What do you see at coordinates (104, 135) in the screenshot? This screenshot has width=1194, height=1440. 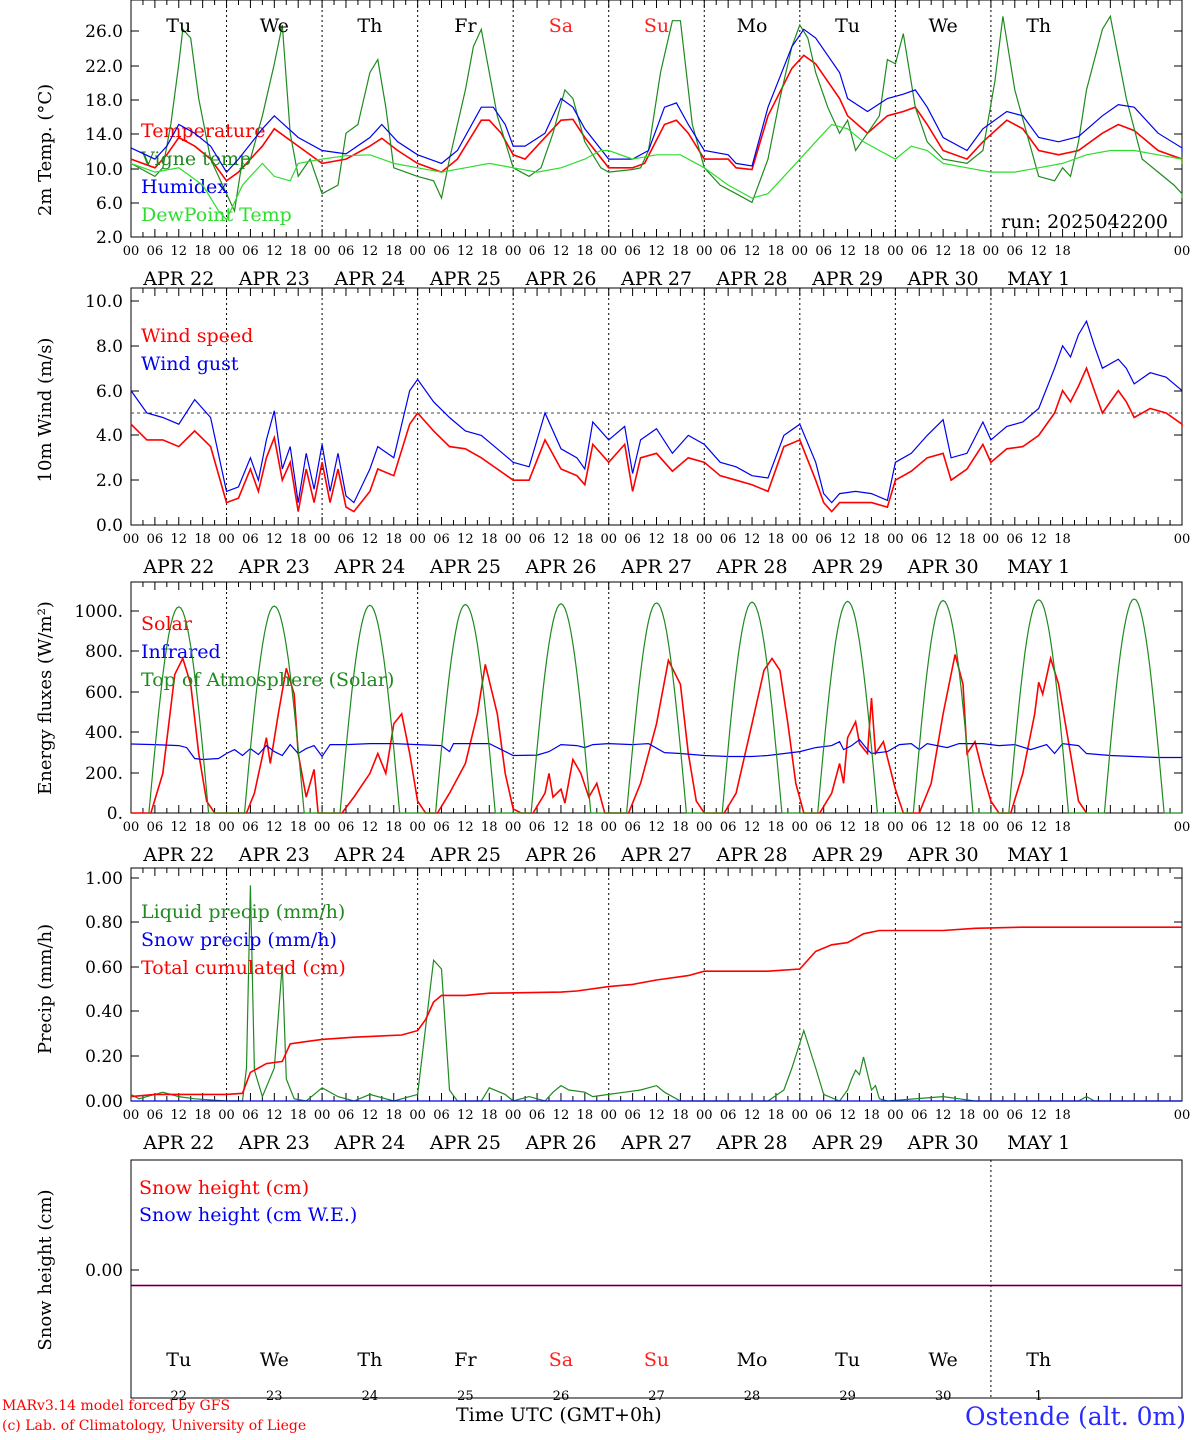 I see `y-tick-label: 14.0` at bounding box center [104, 135].